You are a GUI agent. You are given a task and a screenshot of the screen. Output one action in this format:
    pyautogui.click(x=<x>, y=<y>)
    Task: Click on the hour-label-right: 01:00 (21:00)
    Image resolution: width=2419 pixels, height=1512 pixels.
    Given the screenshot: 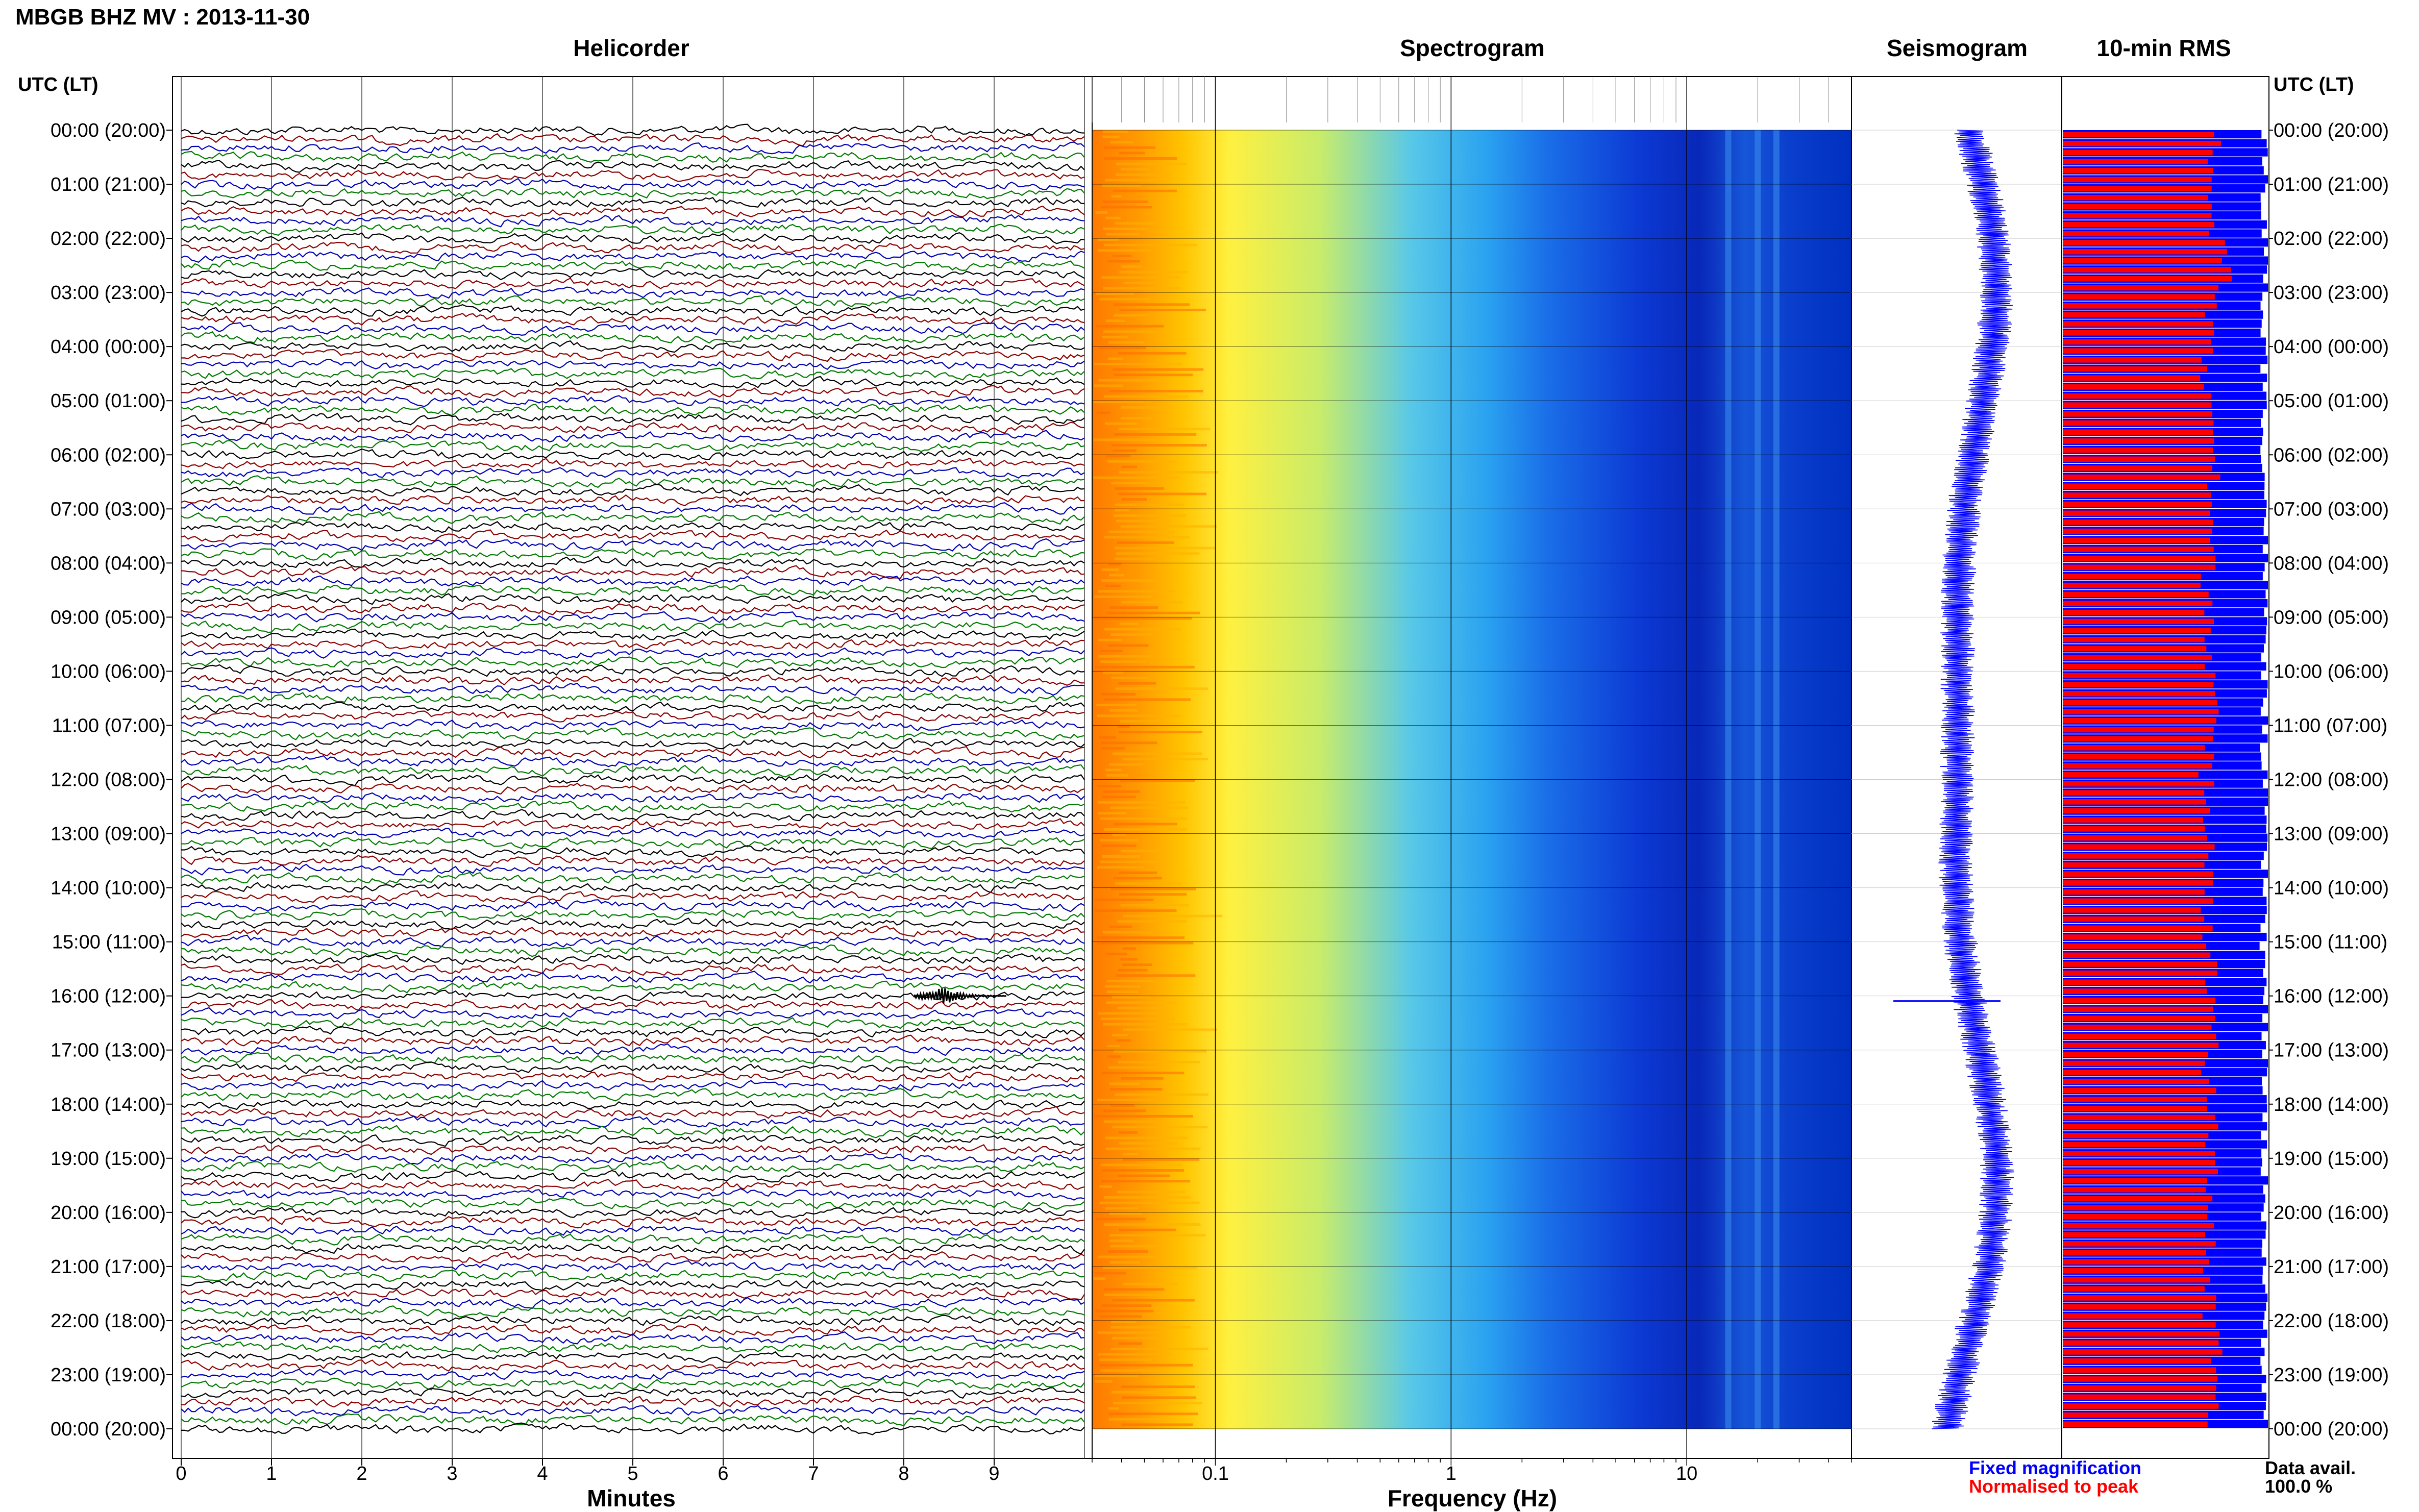 What is the action you would take?
    pyautogui.click(x=2331, y=184)
    